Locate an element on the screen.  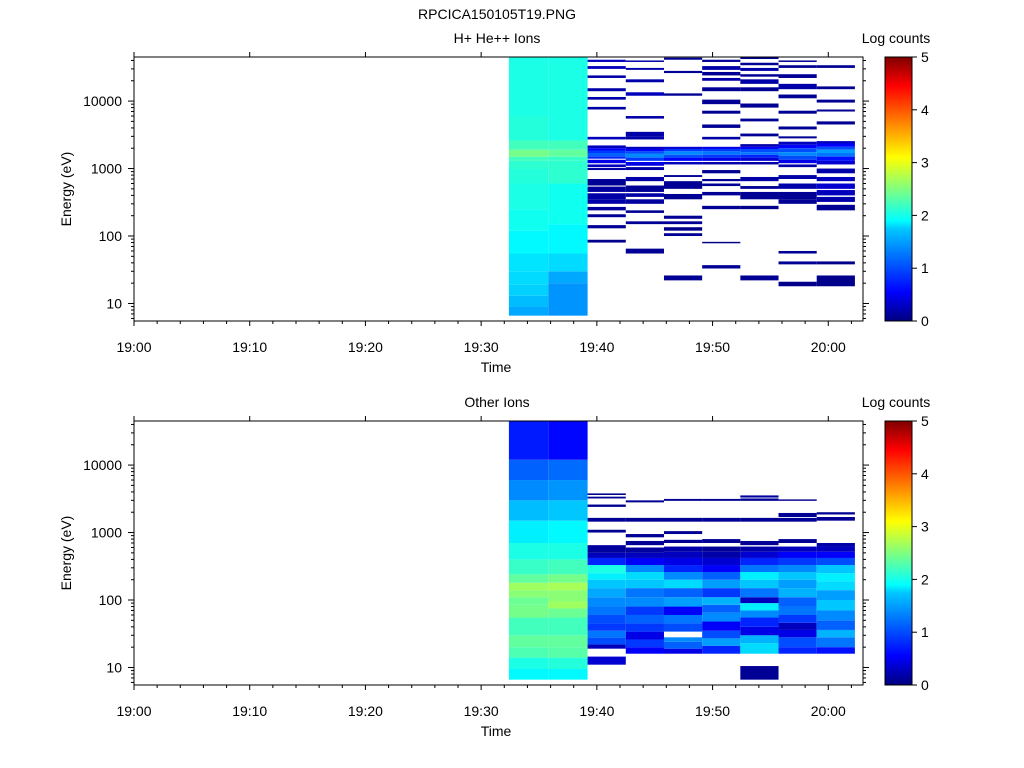
x-tick-label: 19:10 is located at coordinates (249, 347).